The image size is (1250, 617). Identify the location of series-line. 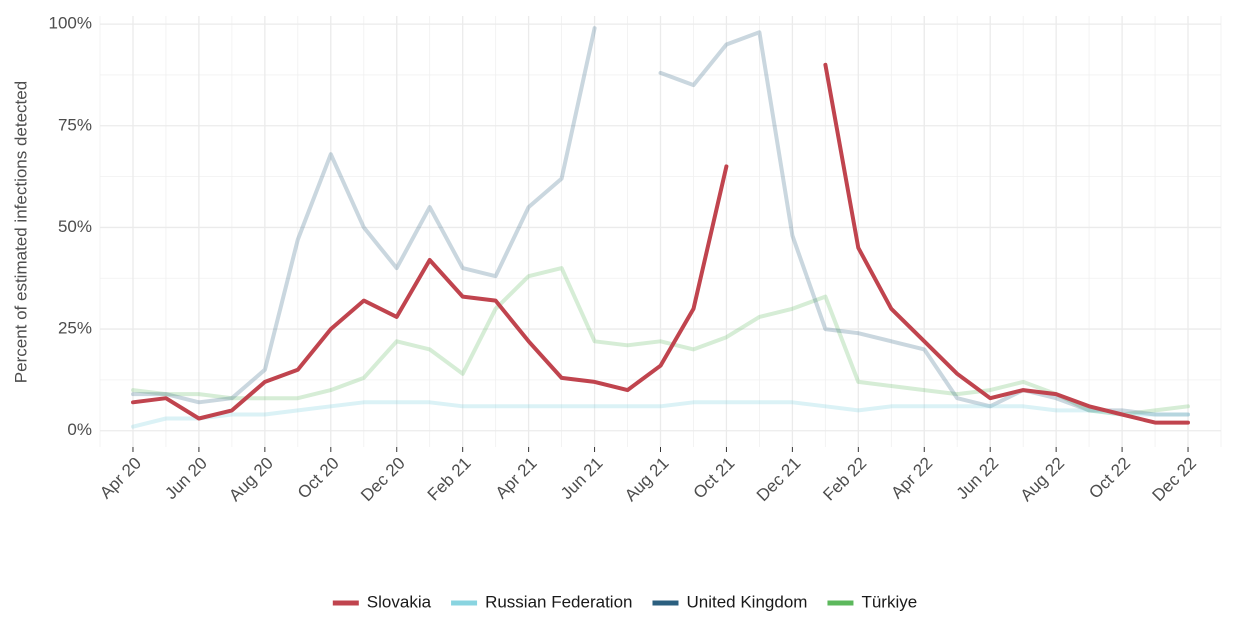
(660, 414).